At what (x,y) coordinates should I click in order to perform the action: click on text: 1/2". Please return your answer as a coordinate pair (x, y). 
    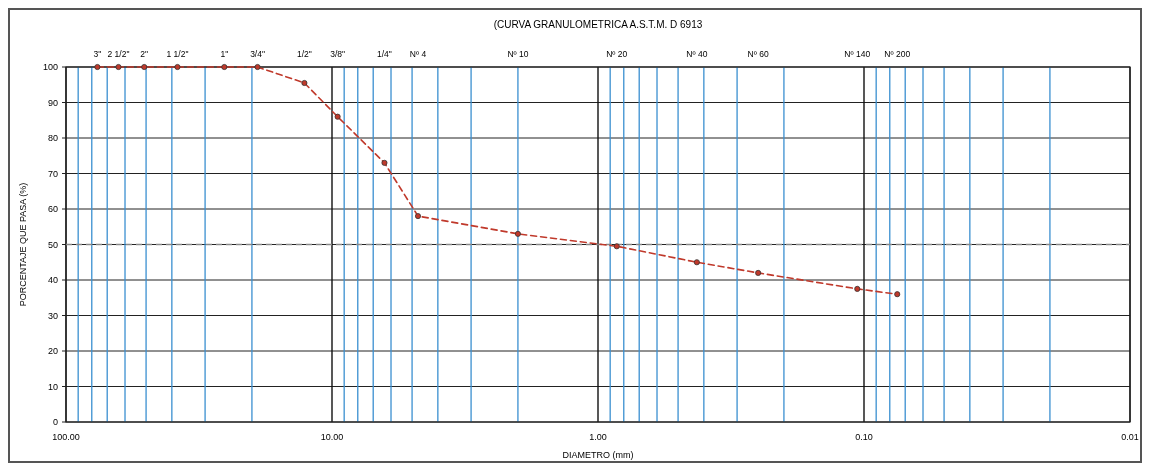
    Looking at the image, I should click on (304, 54).